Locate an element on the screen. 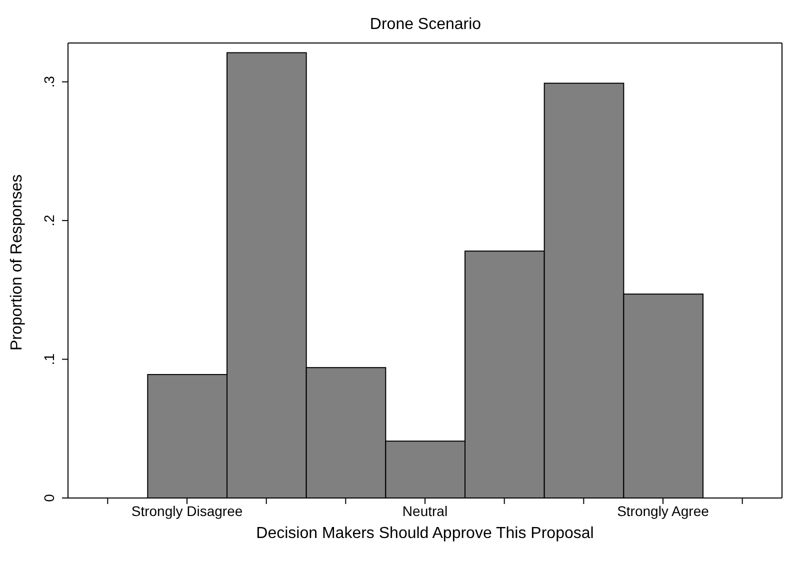 This screenshot has height=563, width=803. y-tick-label: .2 is located at coordinates (49, 220).